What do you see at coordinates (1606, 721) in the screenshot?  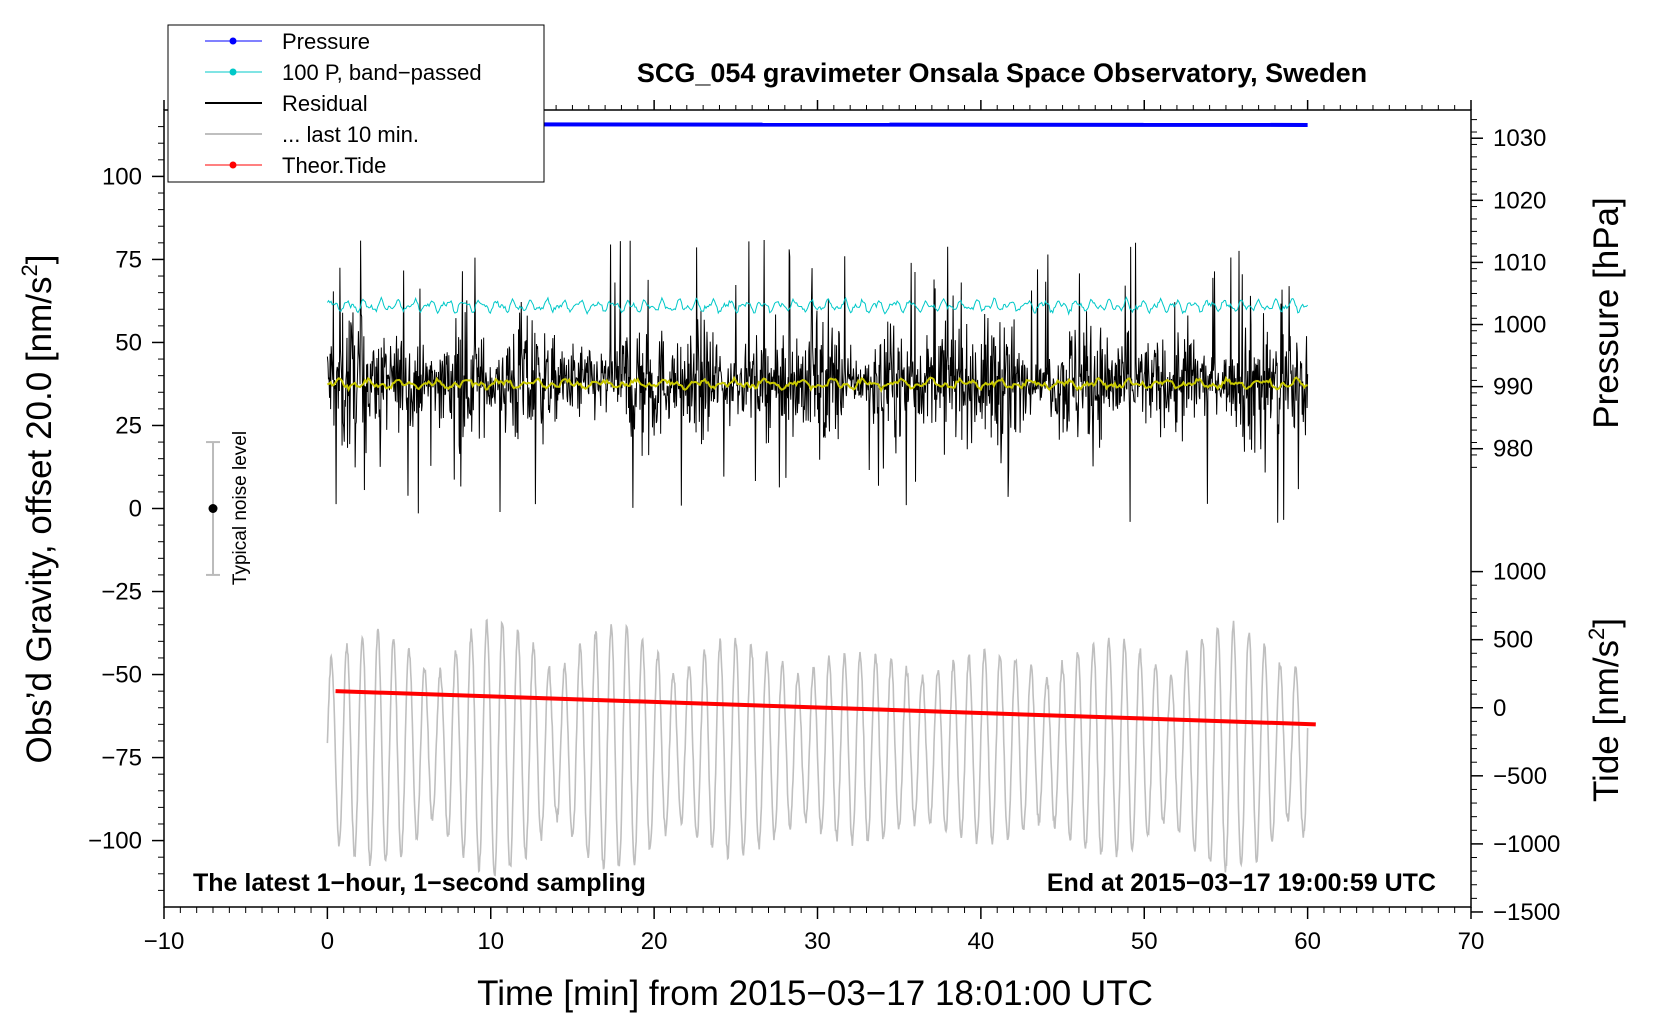 I see `y-axis-label-tide-main: Tide [nm/s` at bounding box center [1606, 721].